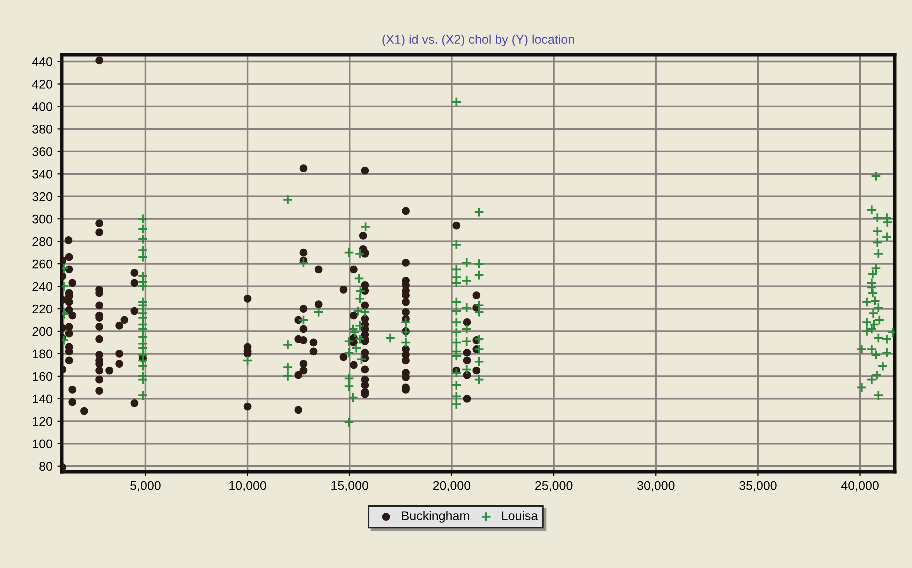 The height and width of the screenshot is (568, 912). What do you see at coordinates (42, 84) in the screenshot?
I see `y-tick-label: 420` at bounding box center [42, 84].